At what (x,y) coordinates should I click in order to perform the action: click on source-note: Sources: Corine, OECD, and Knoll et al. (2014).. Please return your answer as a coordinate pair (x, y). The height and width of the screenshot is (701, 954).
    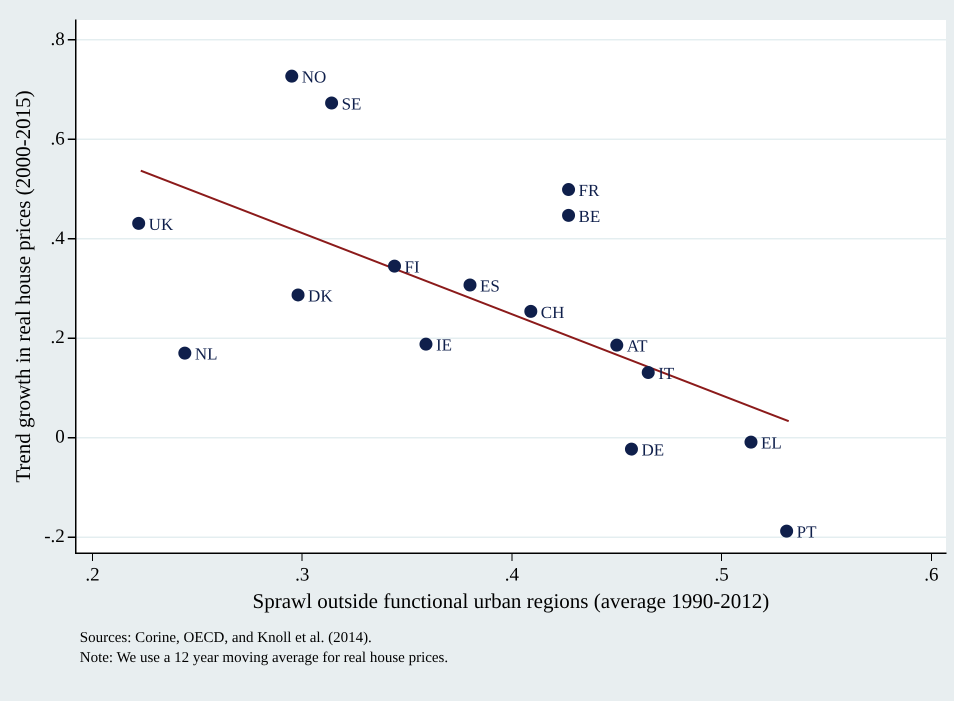
    Looking at the image, I should click on (226, 638).